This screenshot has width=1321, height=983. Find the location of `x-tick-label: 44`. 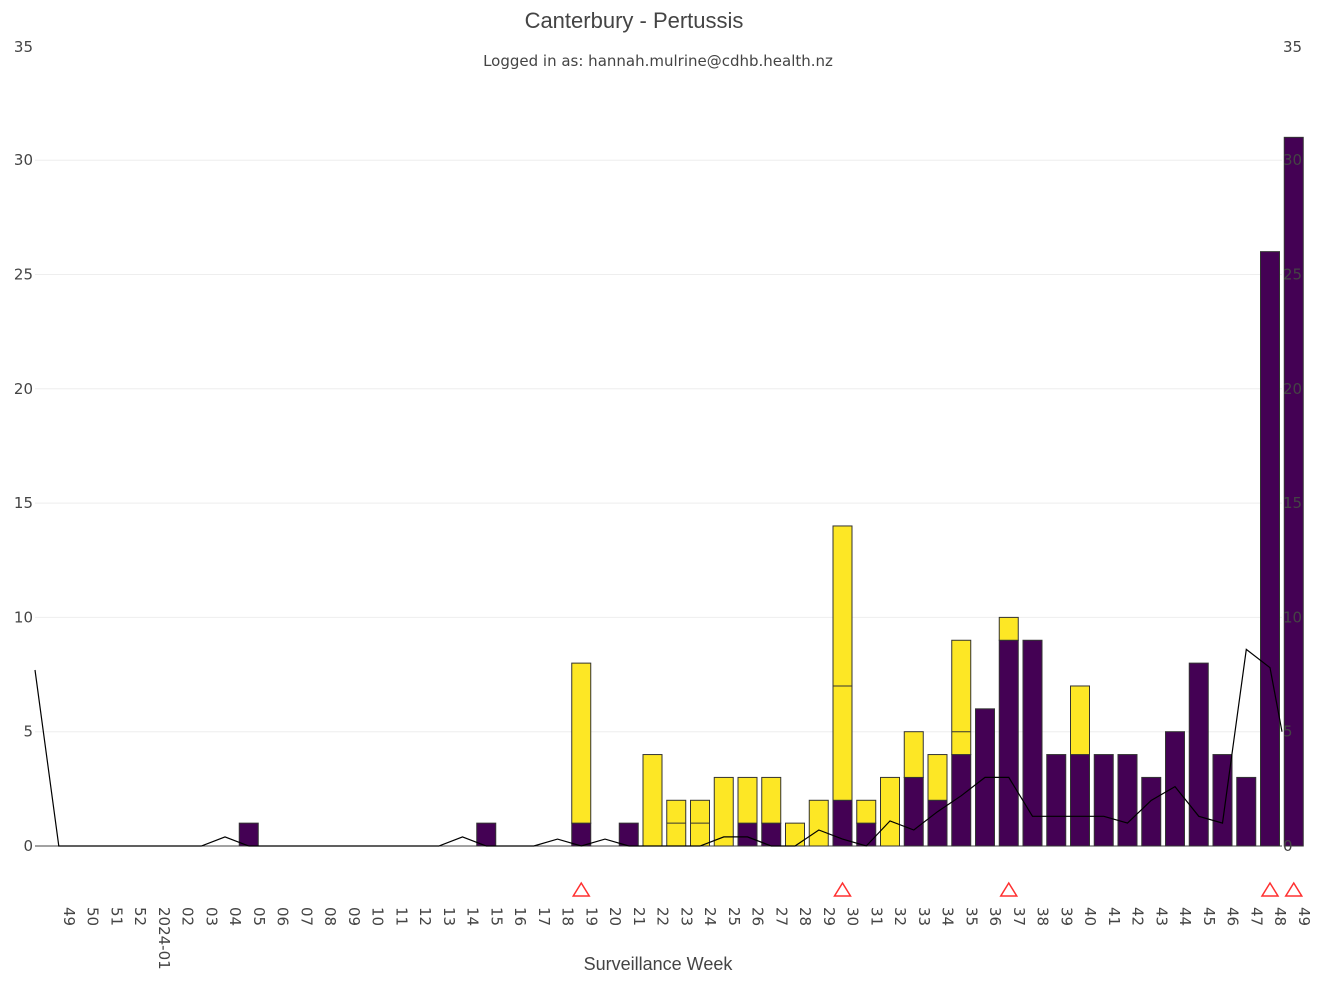

x-tick-label: 44 is located at coordinates (1185, 916).